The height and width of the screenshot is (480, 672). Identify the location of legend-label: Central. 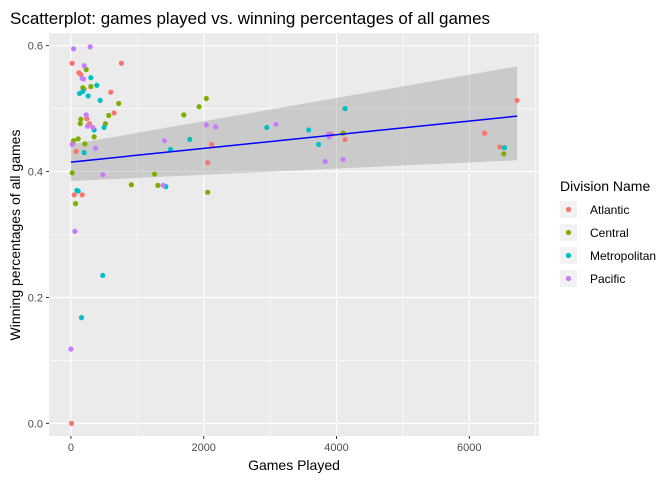
(609, 233).